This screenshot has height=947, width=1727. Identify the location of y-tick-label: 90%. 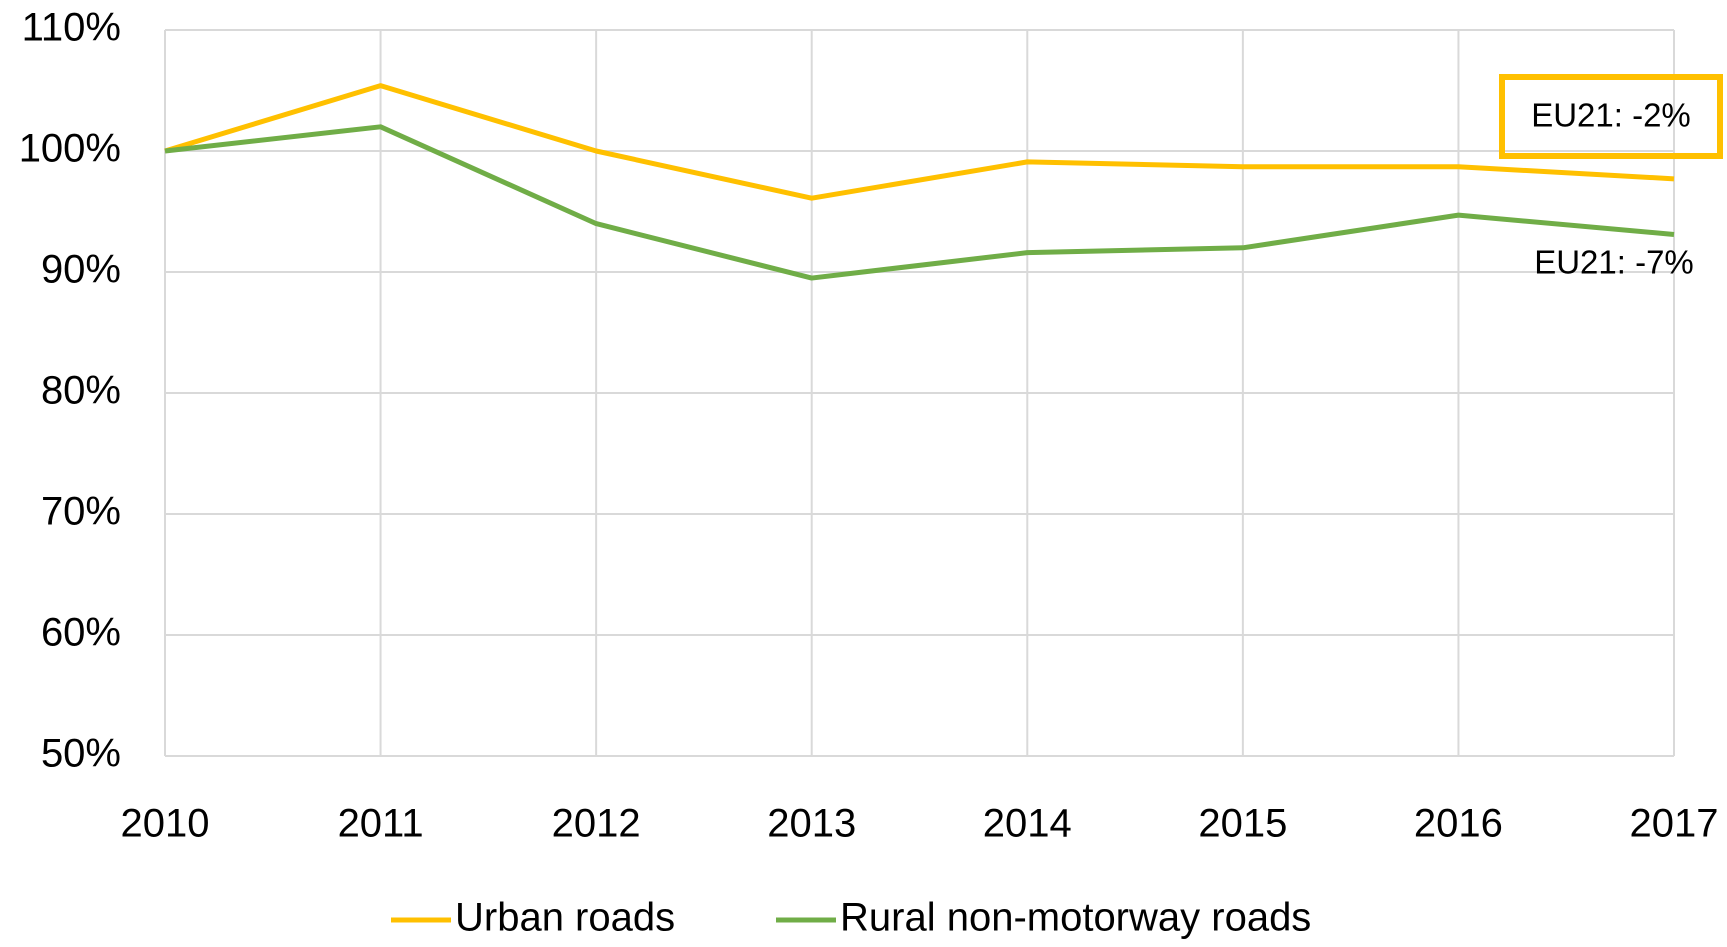
(81, 270).